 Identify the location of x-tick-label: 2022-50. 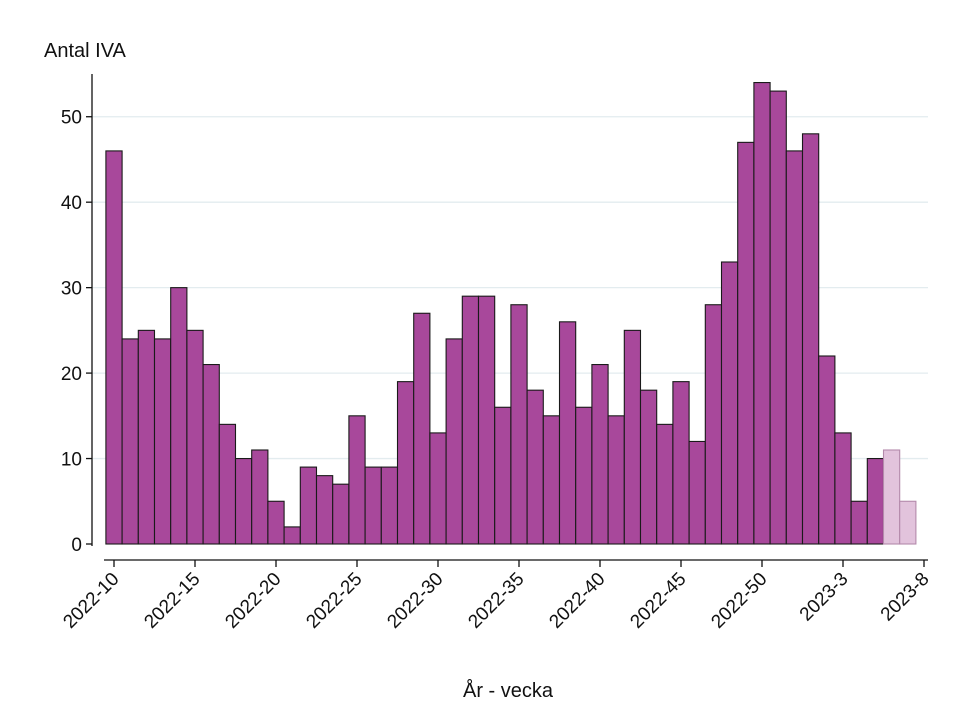
(739, 601).